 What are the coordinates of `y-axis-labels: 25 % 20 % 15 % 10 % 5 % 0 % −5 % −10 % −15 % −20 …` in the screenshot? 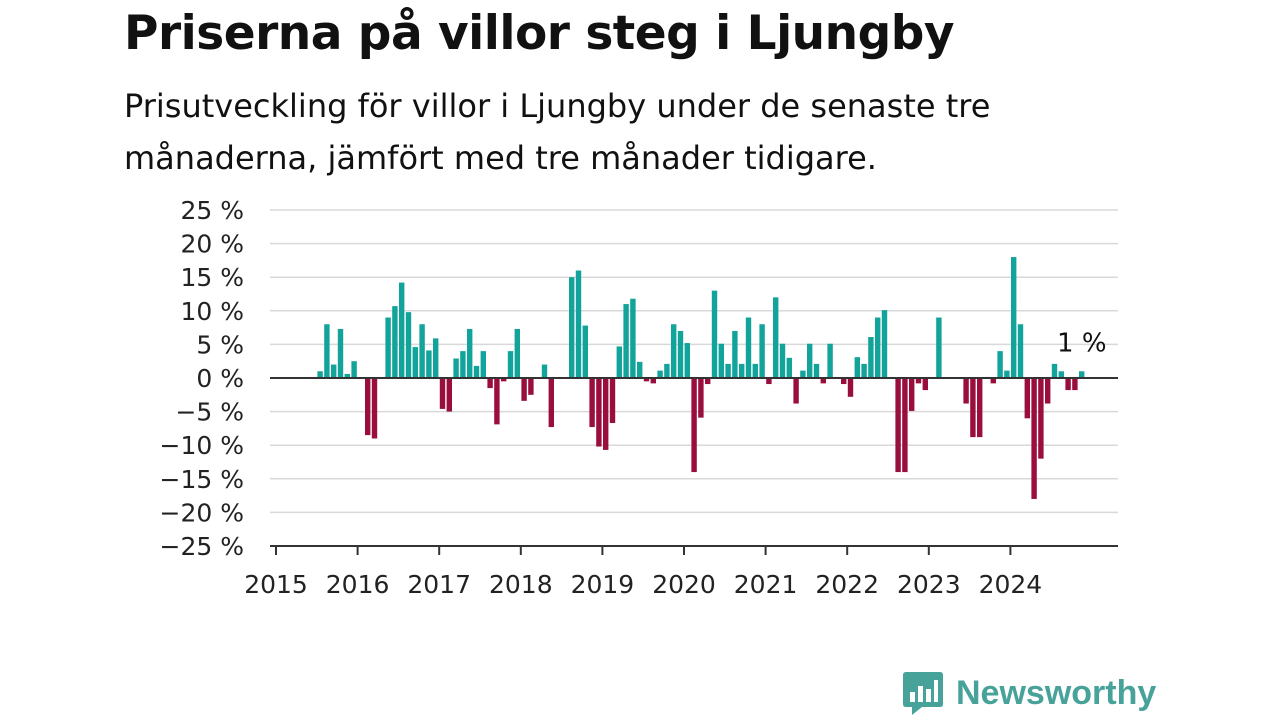 It's located at (202, 378).